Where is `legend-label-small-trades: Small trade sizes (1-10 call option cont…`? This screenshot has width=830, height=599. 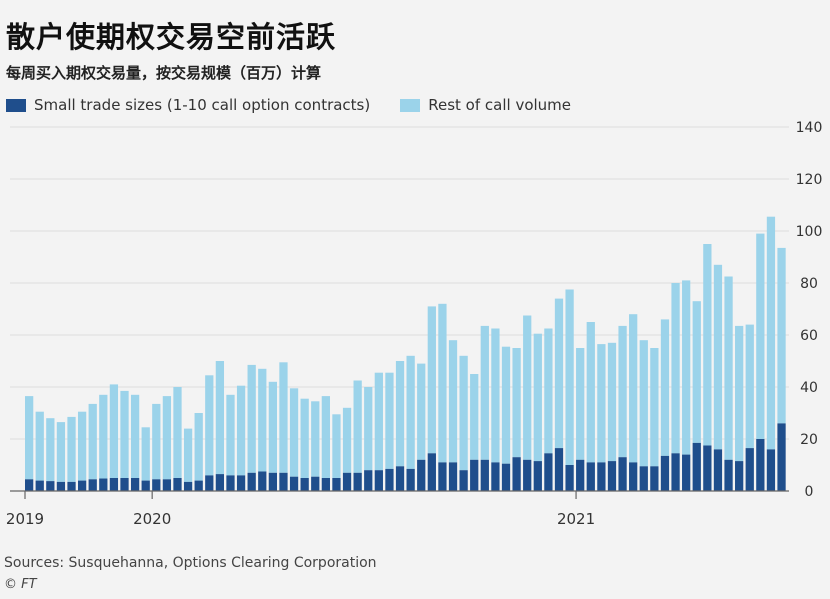 legend-label-small-trades: Small trade sizes (1-10 call option cont… is located at coordinates (202, 105).